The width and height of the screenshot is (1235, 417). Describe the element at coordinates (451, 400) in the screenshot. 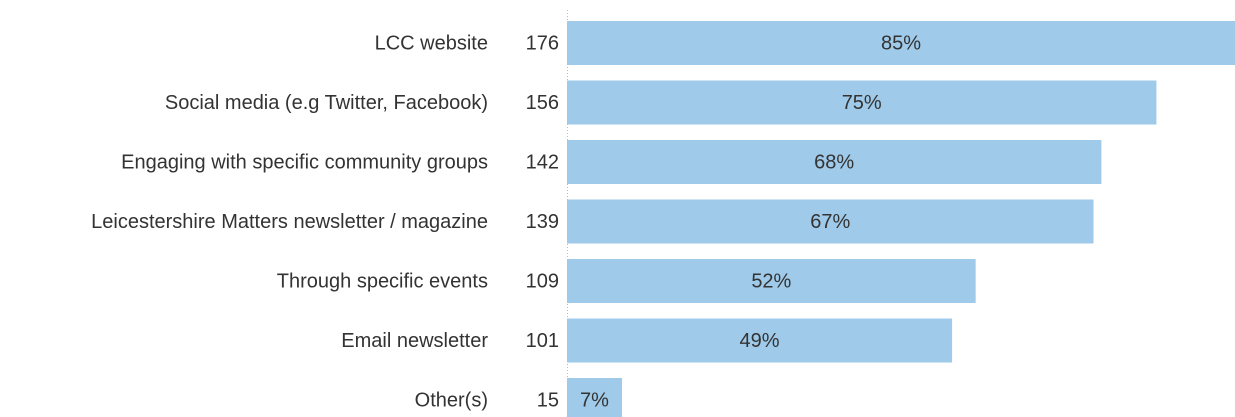

I see `category-label: Other(s)` at that location.